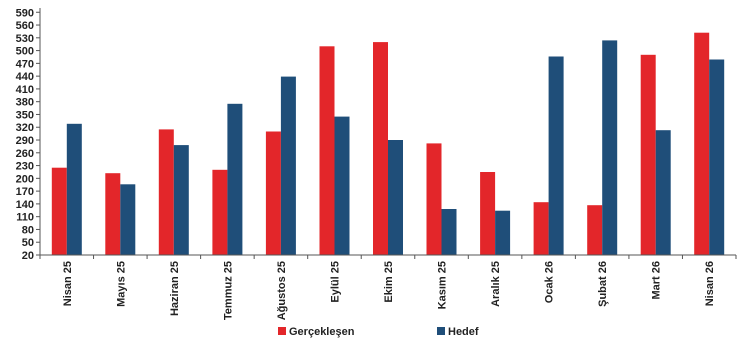  What do you see at coordinates (603, 284) in the screenshot?
I see `x-tick-label-subat-26: Şubat 26` at bounding box center [603, 284].